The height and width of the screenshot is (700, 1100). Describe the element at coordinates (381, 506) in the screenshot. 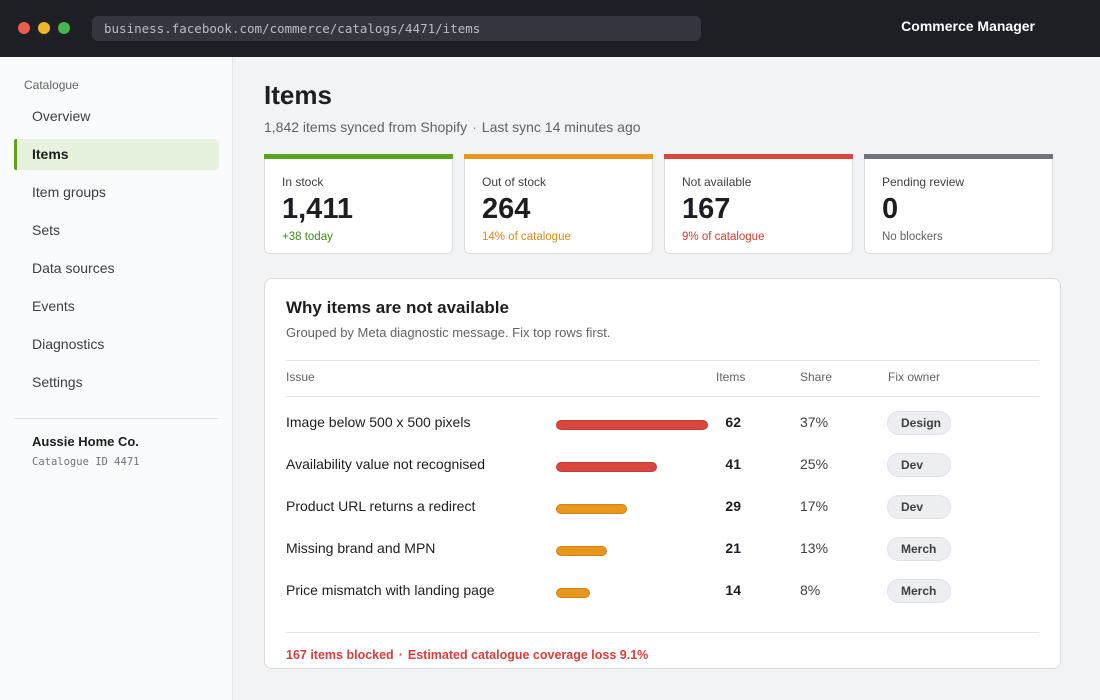

I see `issue-text: Product URL returns a redirect` at that location.